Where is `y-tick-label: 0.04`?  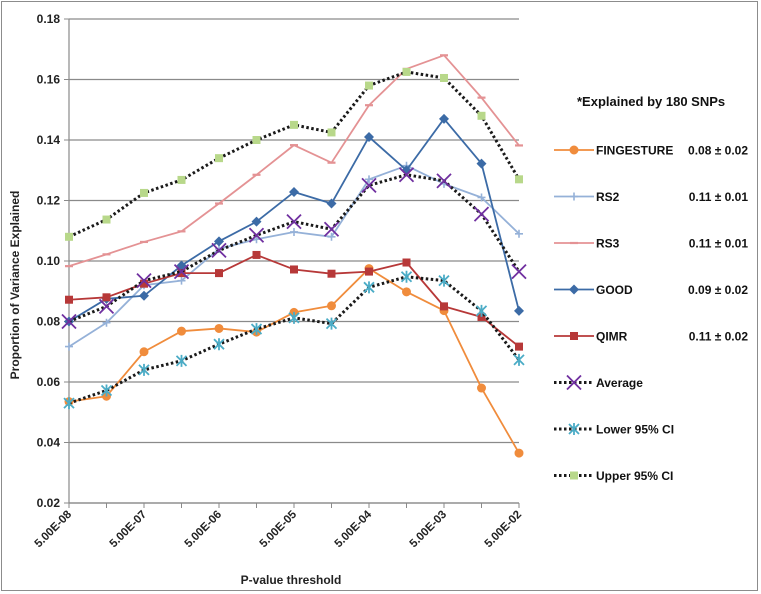
y-tick-label: 0.04 is located at coordinates (49, 443).